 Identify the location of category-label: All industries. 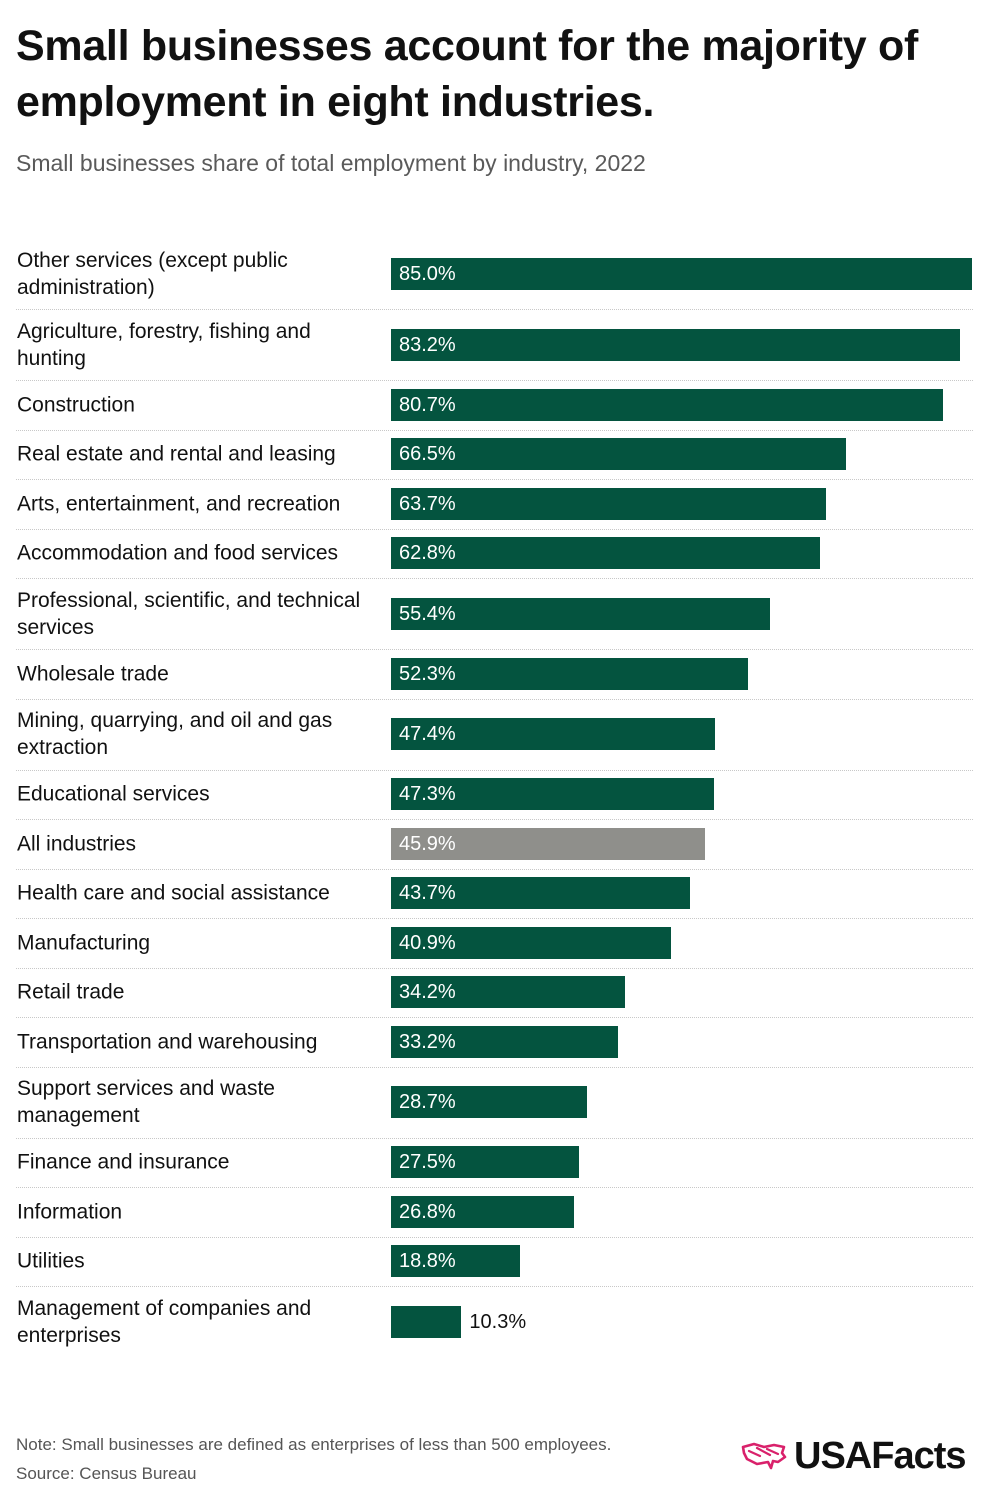
(77, 844).